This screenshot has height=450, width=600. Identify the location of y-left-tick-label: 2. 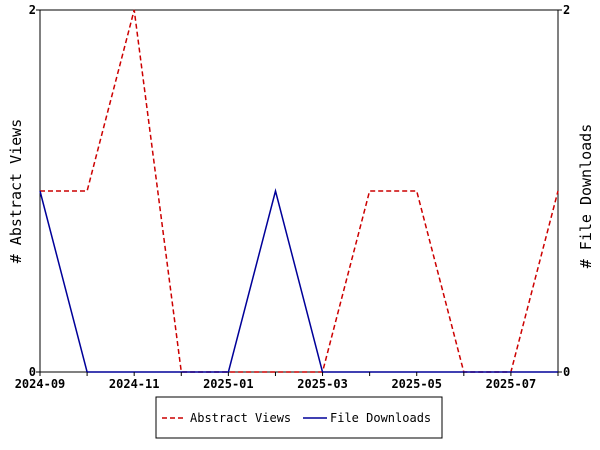
(32, 10).